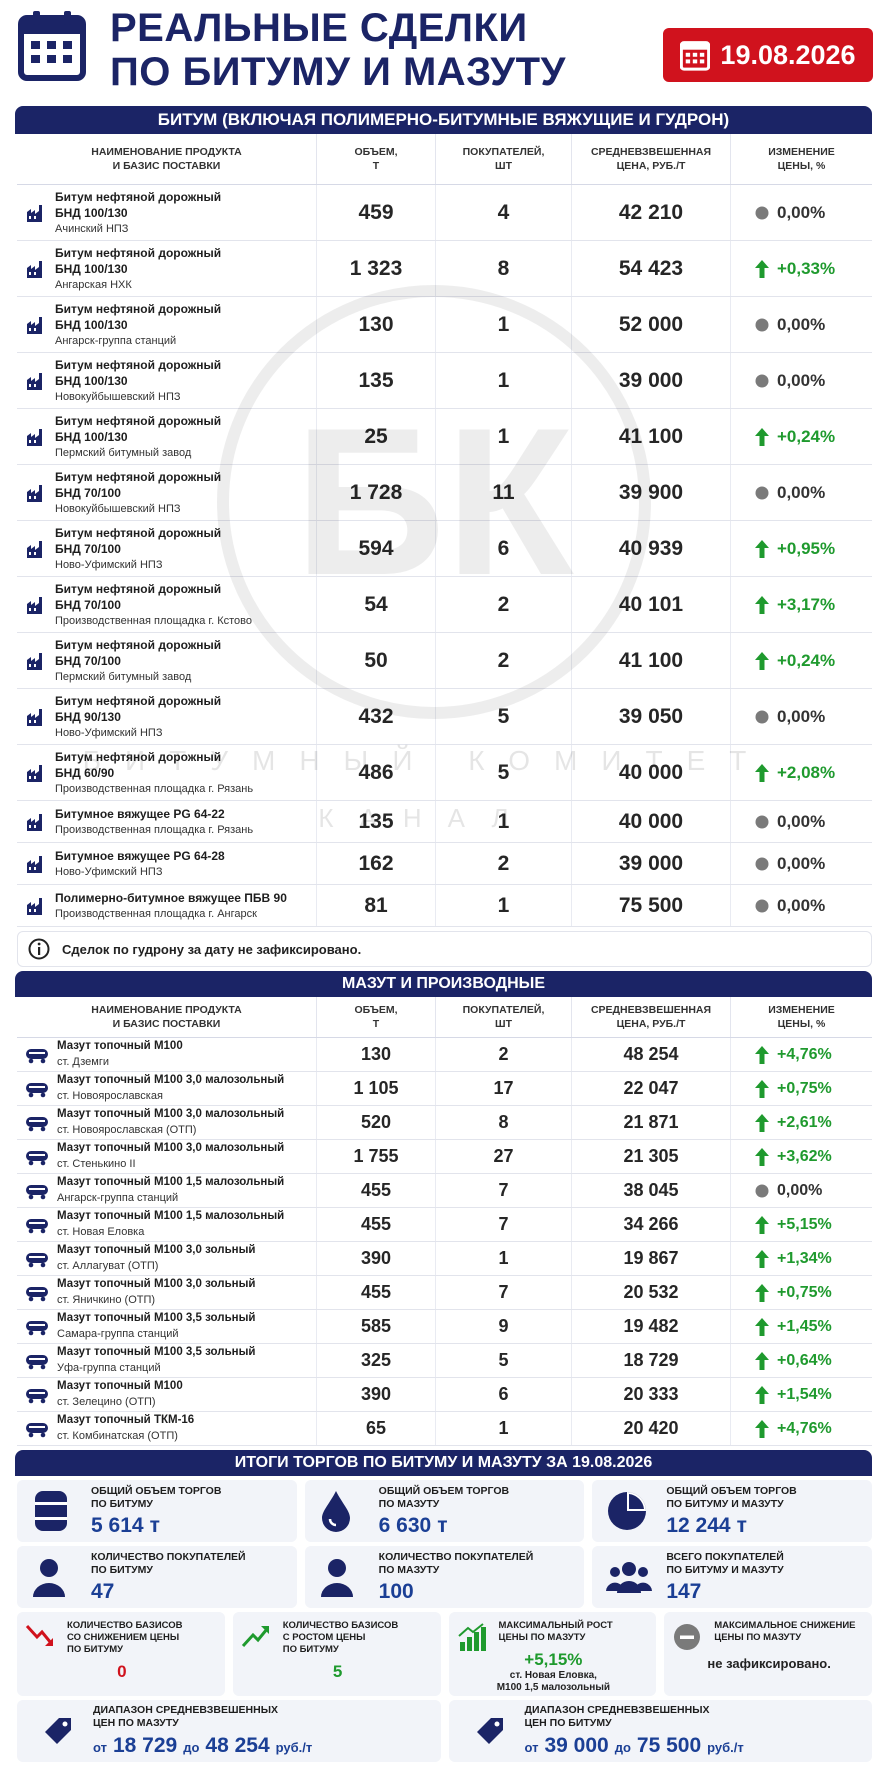 The width and height of the screenshot is (887, 1774). I want to click on stat-label: ОБЩИЙ ОБЪЕМ ТОРГОВ ПО МАЗУТУ, so click(444, 1497).